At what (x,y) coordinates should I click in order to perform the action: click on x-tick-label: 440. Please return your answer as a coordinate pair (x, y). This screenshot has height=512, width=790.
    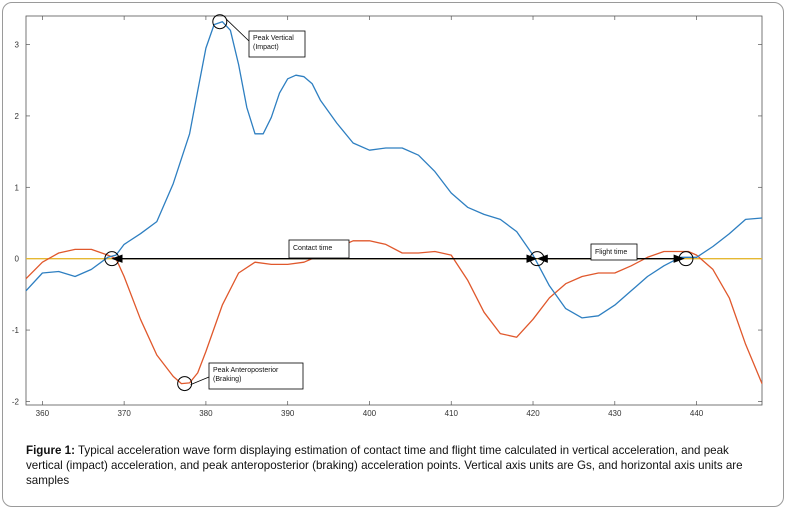
    Looking at the image, I should click on (697, 413).